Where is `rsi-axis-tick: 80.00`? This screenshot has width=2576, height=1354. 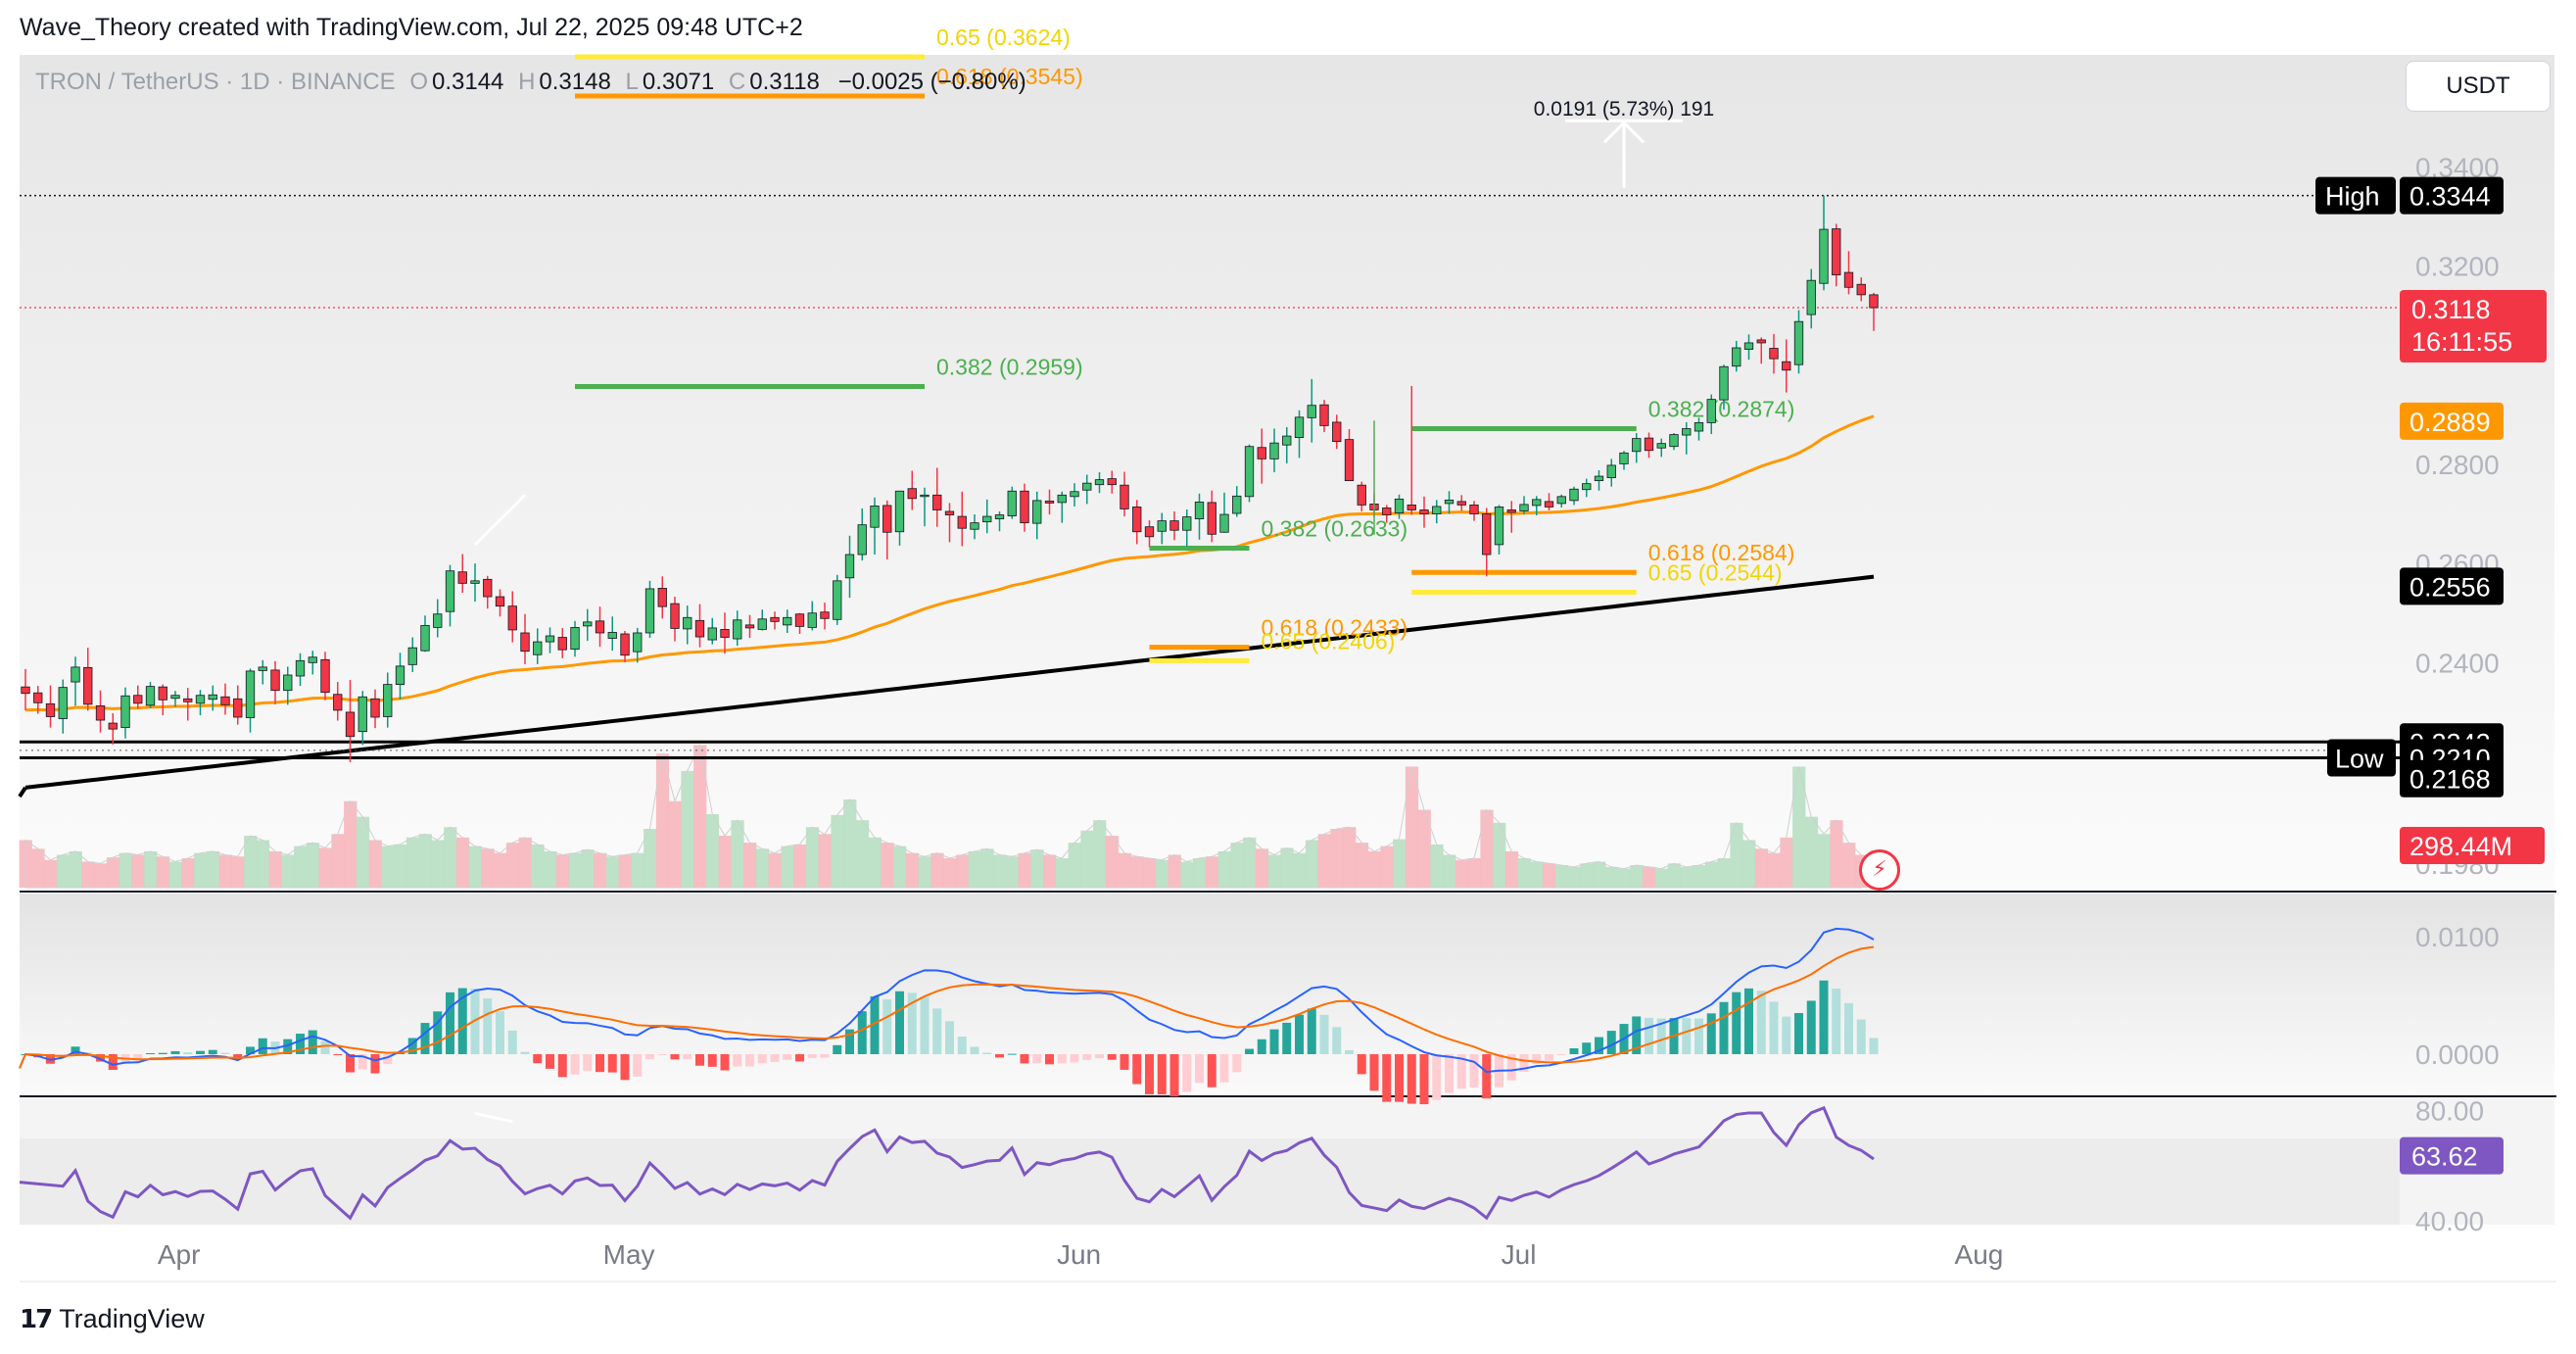
rsi-axis-tick: 80.00 is located at coordinates (2450, 1111).